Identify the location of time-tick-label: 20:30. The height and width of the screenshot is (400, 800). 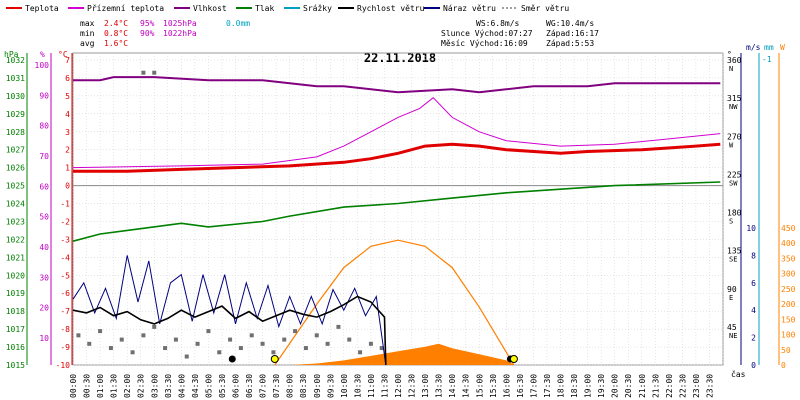
(628, 386).